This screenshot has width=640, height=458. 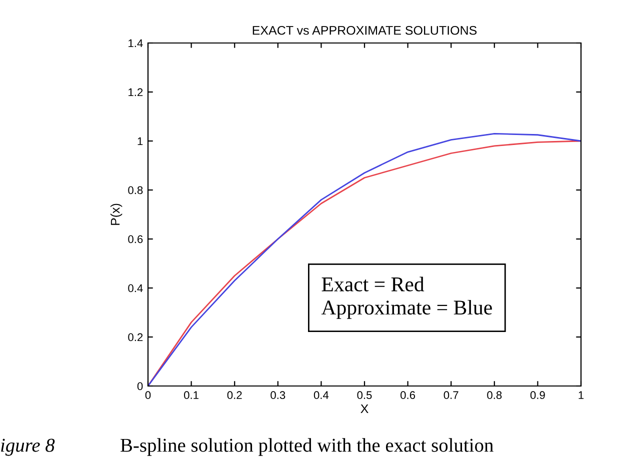 I want to click on x-tick-label: 0.9, so click(x=537, y=395).